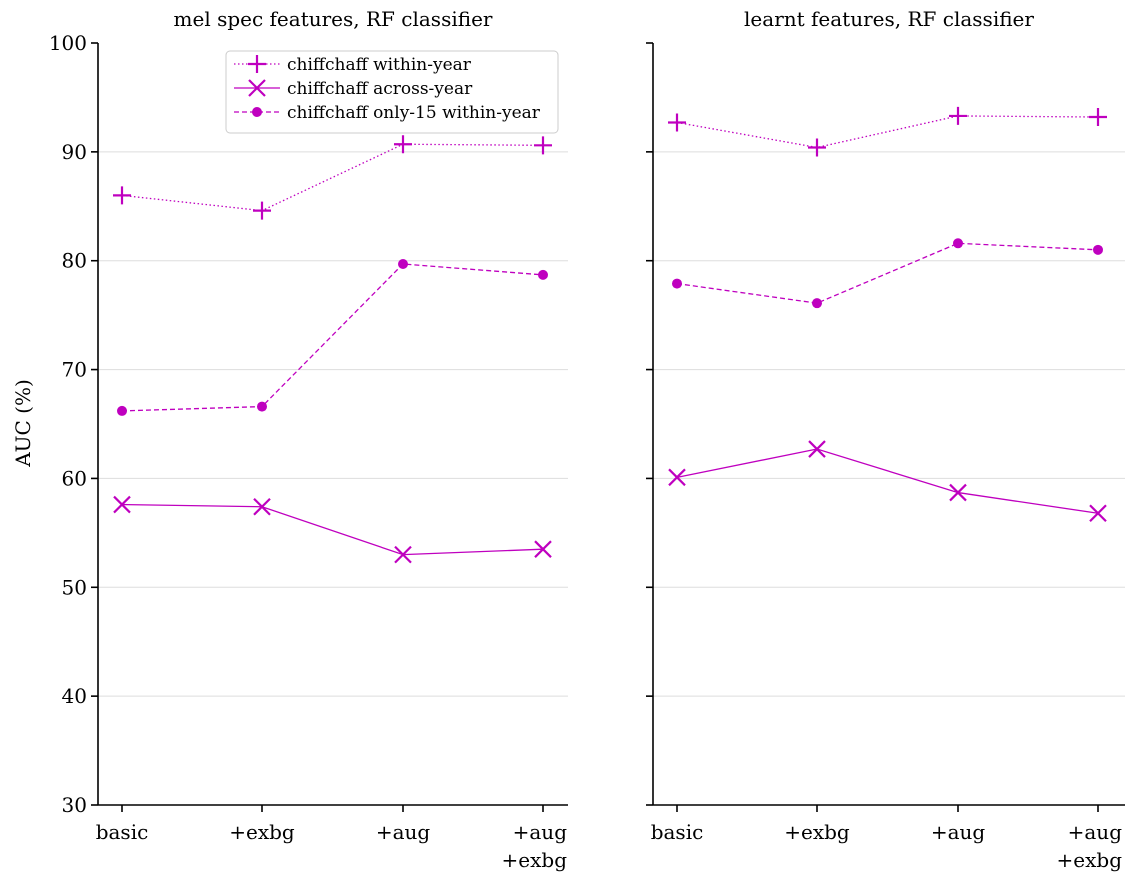 This screenshot has height=881, width=1137. What do you see at coordinates (414, 113) in the screenshot?
I see `legend-entry: chiffchaff only-15 within-year` at bounding box center [414, 113].